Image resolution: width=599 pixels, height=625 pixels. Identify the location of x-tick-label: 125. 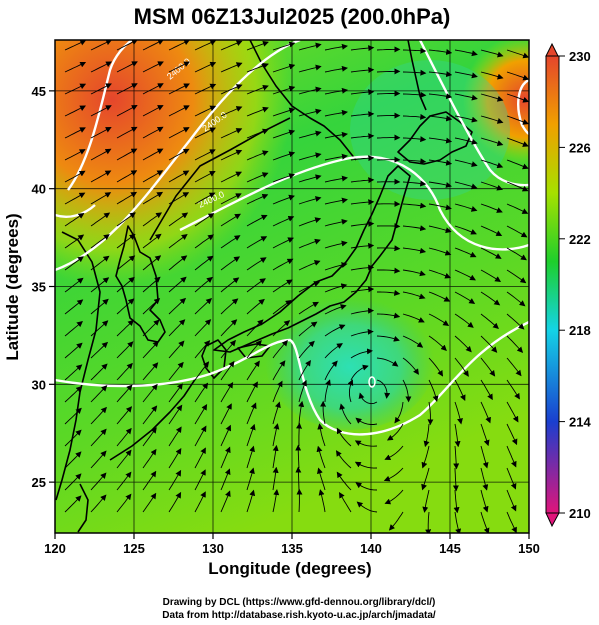
(134, 548).